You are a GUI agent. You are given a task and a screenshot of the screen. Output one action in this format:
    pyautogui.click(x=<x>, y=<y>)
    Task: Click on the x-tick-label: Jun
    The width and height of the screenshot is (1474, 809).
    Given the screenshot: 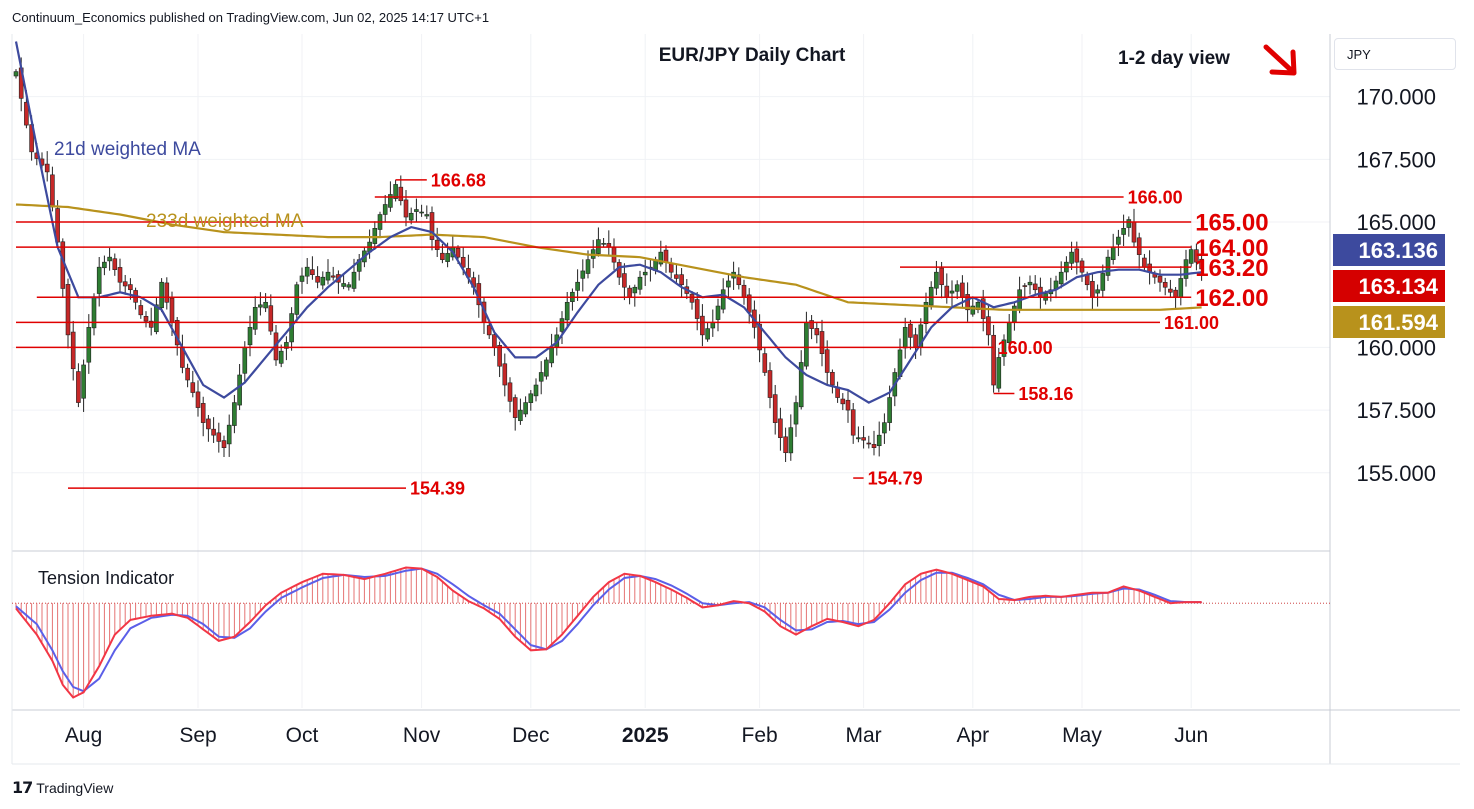 What is the action you would take?
    pyautogui.click(x=1191, y=735)
    